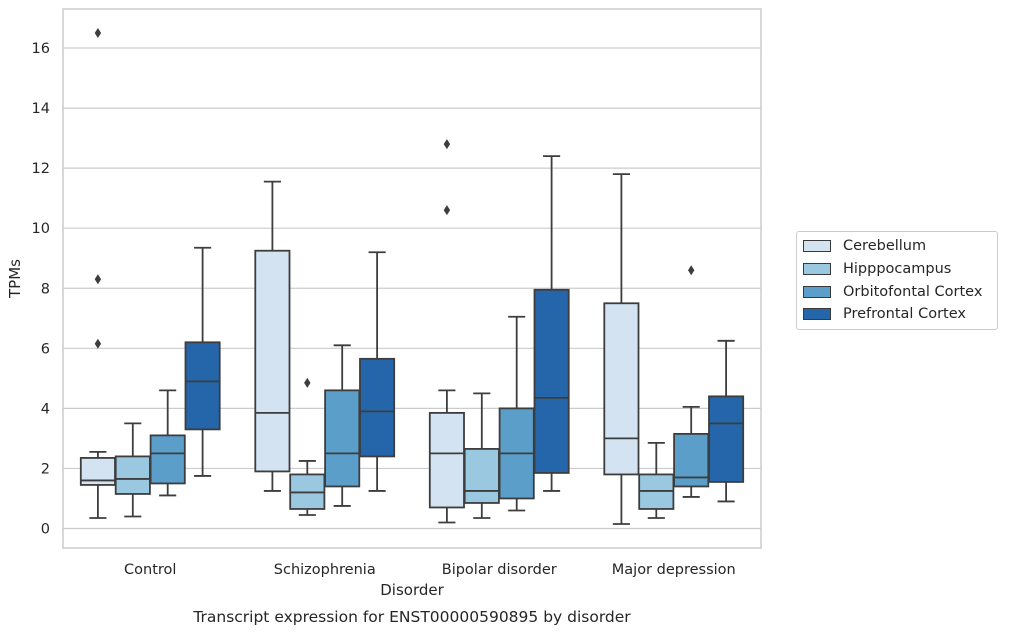 The width and height of the screenshot is (1009, 634). I want to click on y-axis-label: TPMs, so click(15, 279).